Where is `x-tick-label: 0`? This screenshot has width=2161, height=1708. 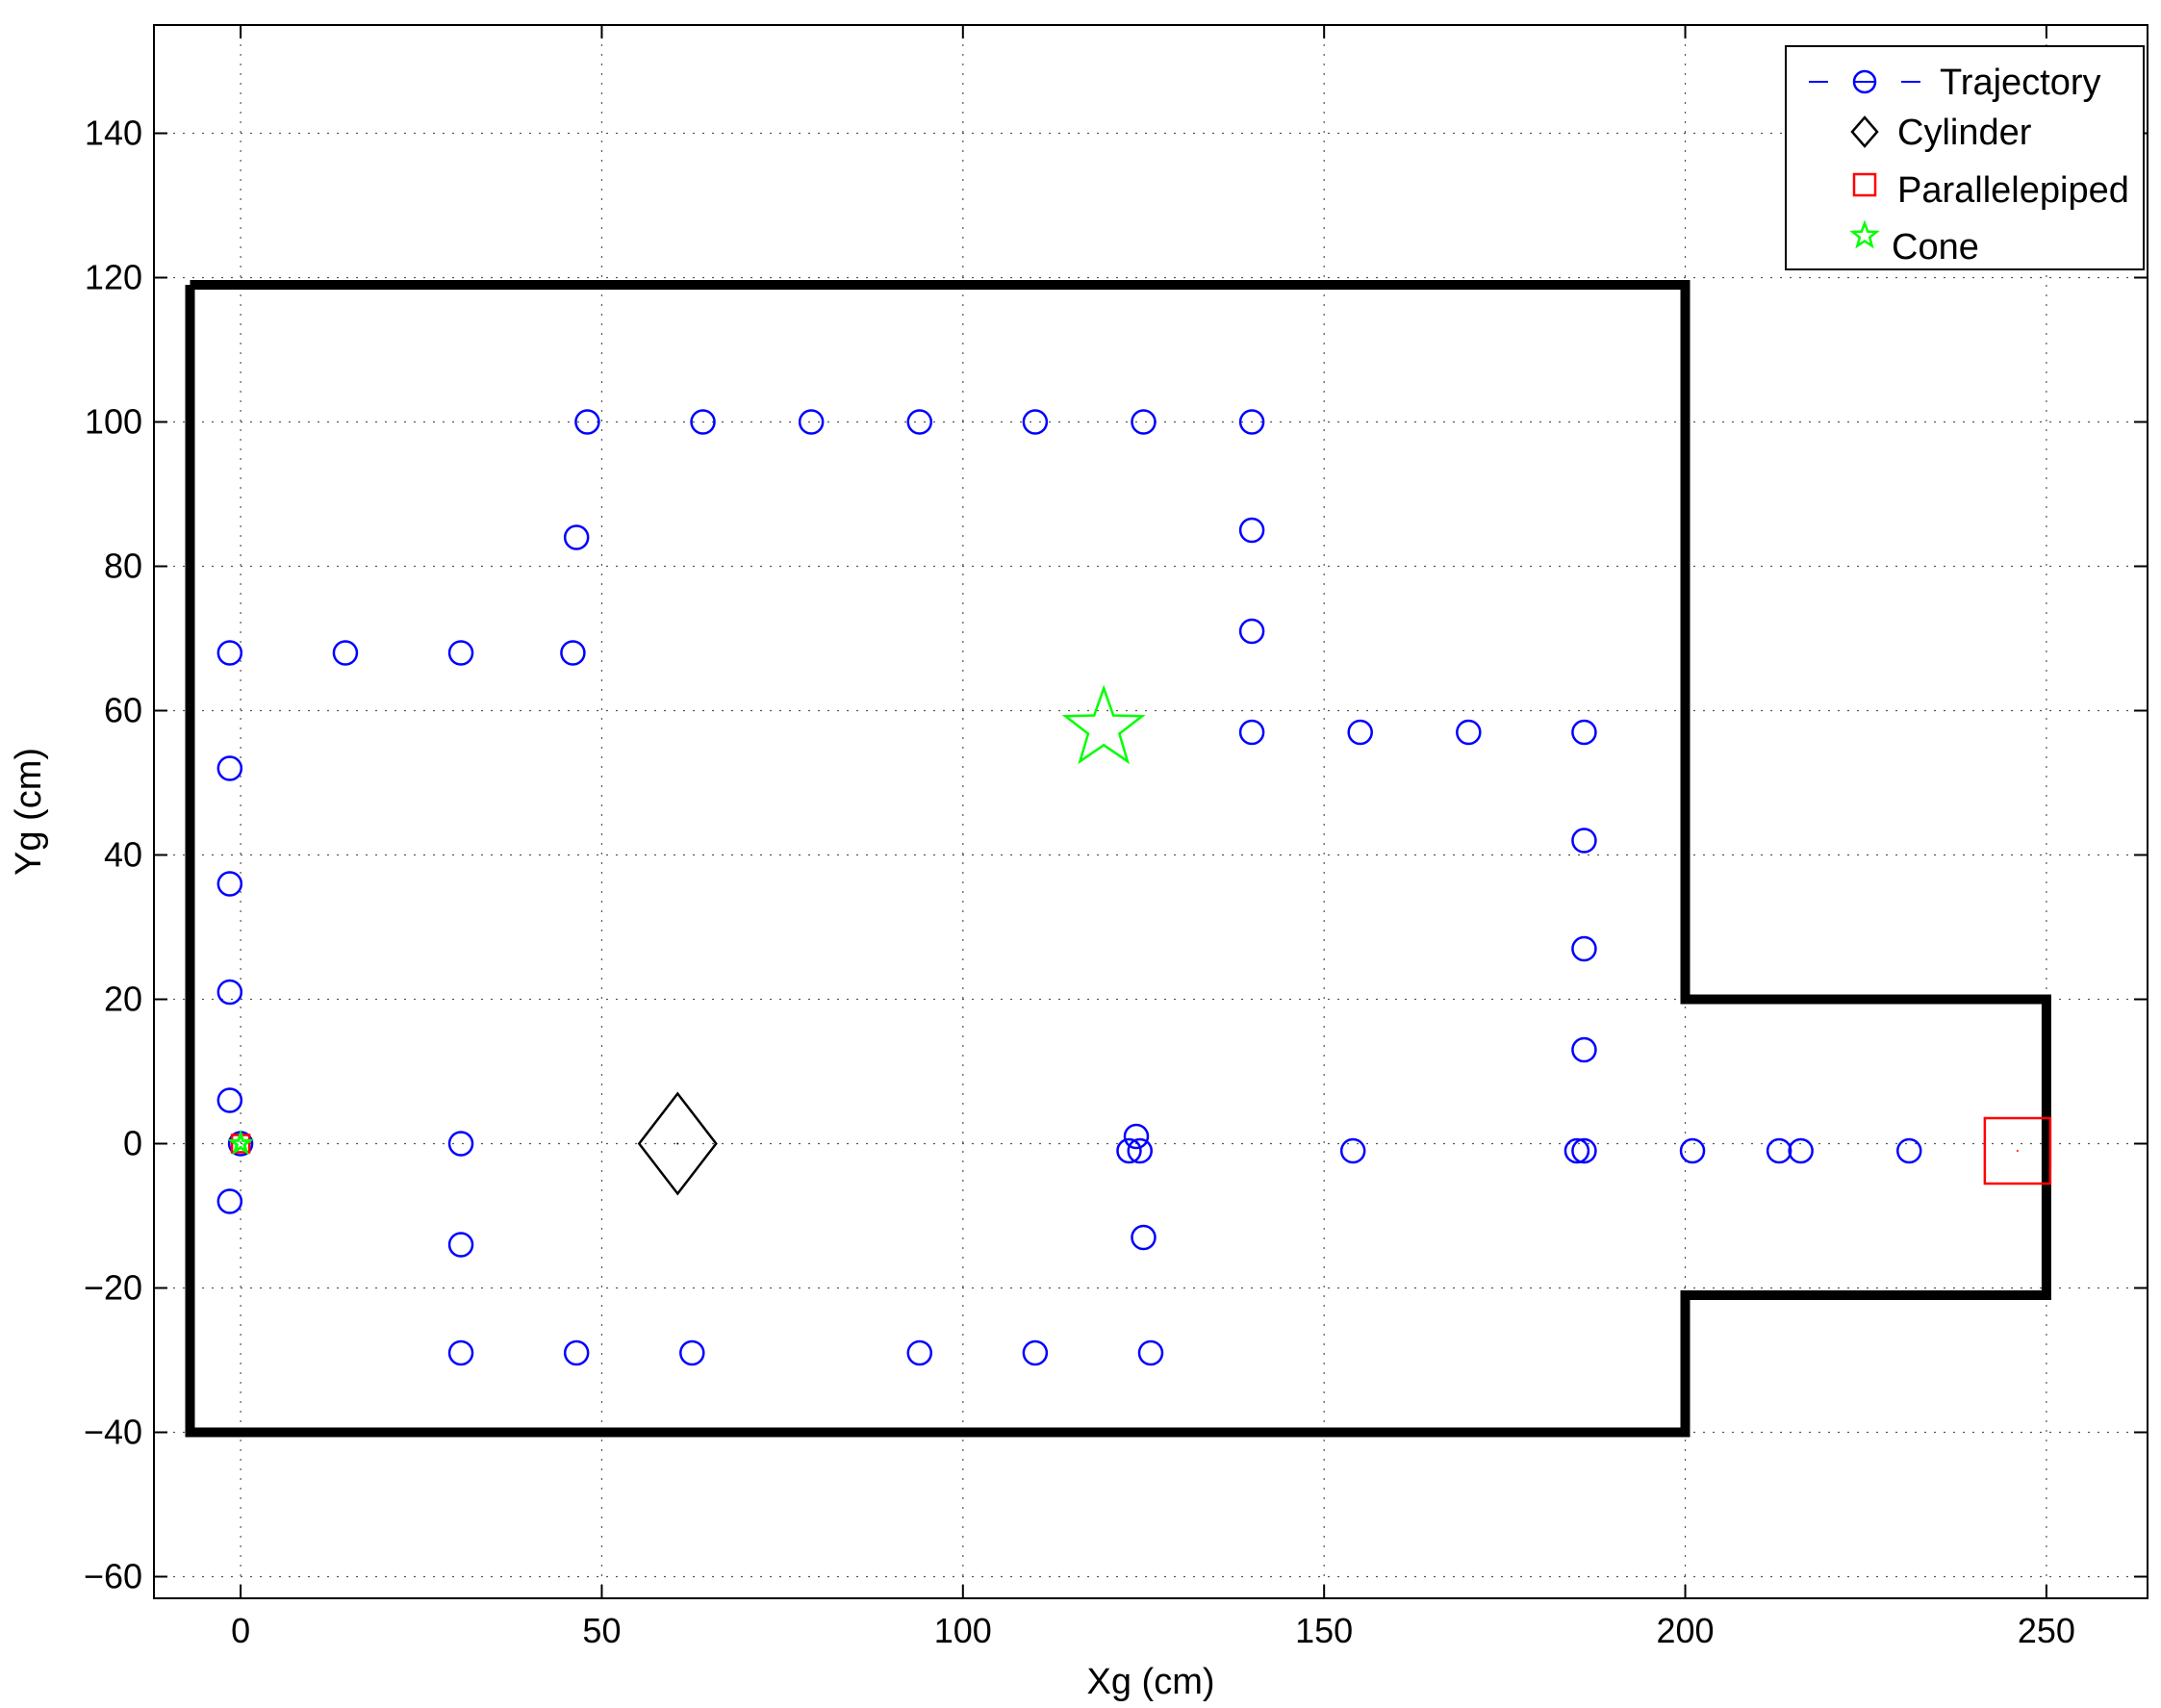
x-tick-label: 0 is located at coordinates (241, 1630).